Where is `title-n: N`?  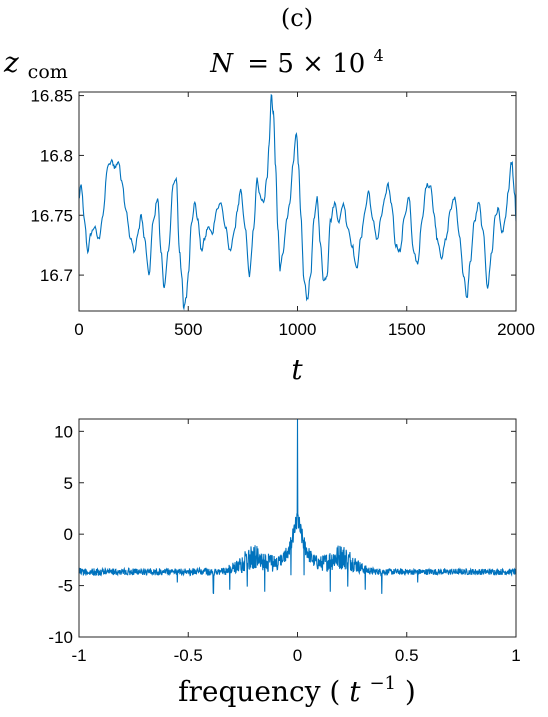 title-n: N is located at coordinates (221, 64).